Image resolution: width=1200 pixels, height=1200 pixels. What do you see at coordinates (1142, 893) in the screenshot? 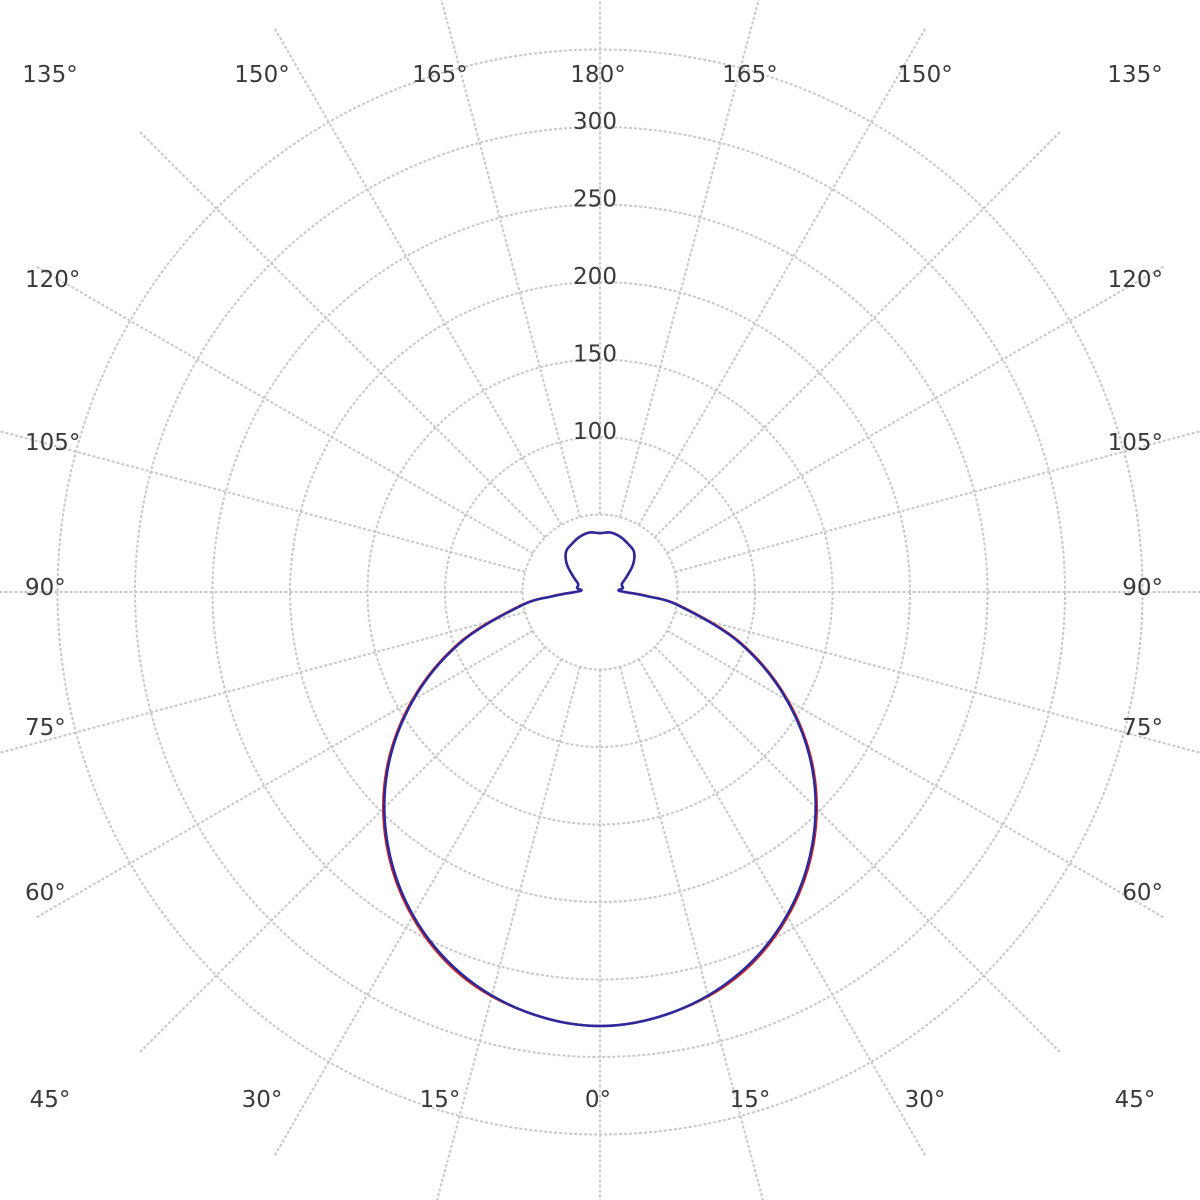
I see `angle-label-right: 60°` at bounding box center [1142, 893].